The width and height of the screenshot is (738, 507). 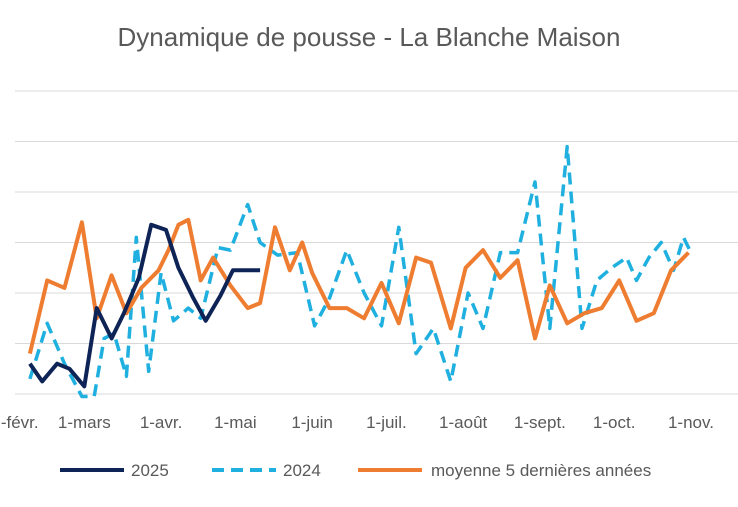 What do you see at coordinates (150, 470) in the screenshot?
I see `legend-label-0: 2025` at bounding box center [150, 470].